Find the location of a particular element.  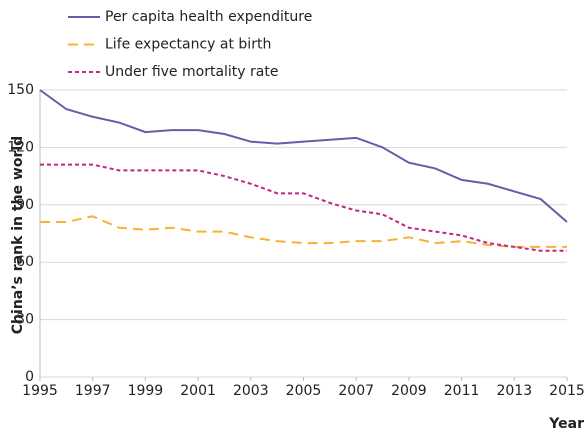

x-tick-label: 2001 is located at coordinates (198, 391).